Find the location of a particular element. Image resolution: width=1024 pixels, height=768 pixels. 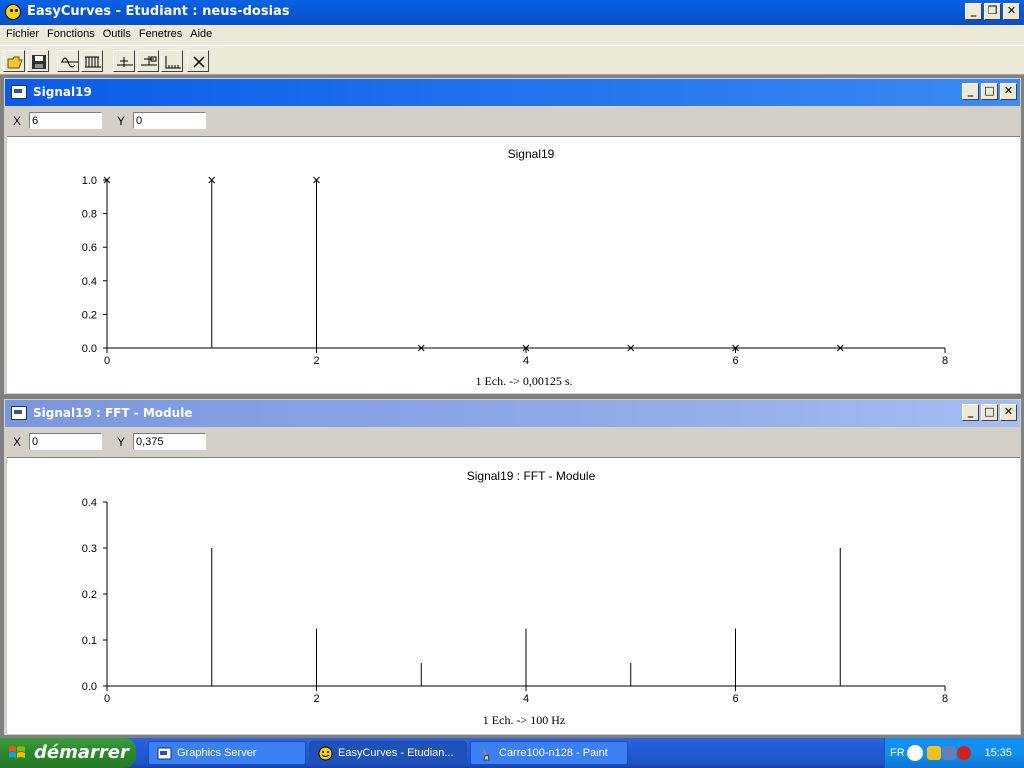

antivirus-icon is located at coordinates (964, 753).